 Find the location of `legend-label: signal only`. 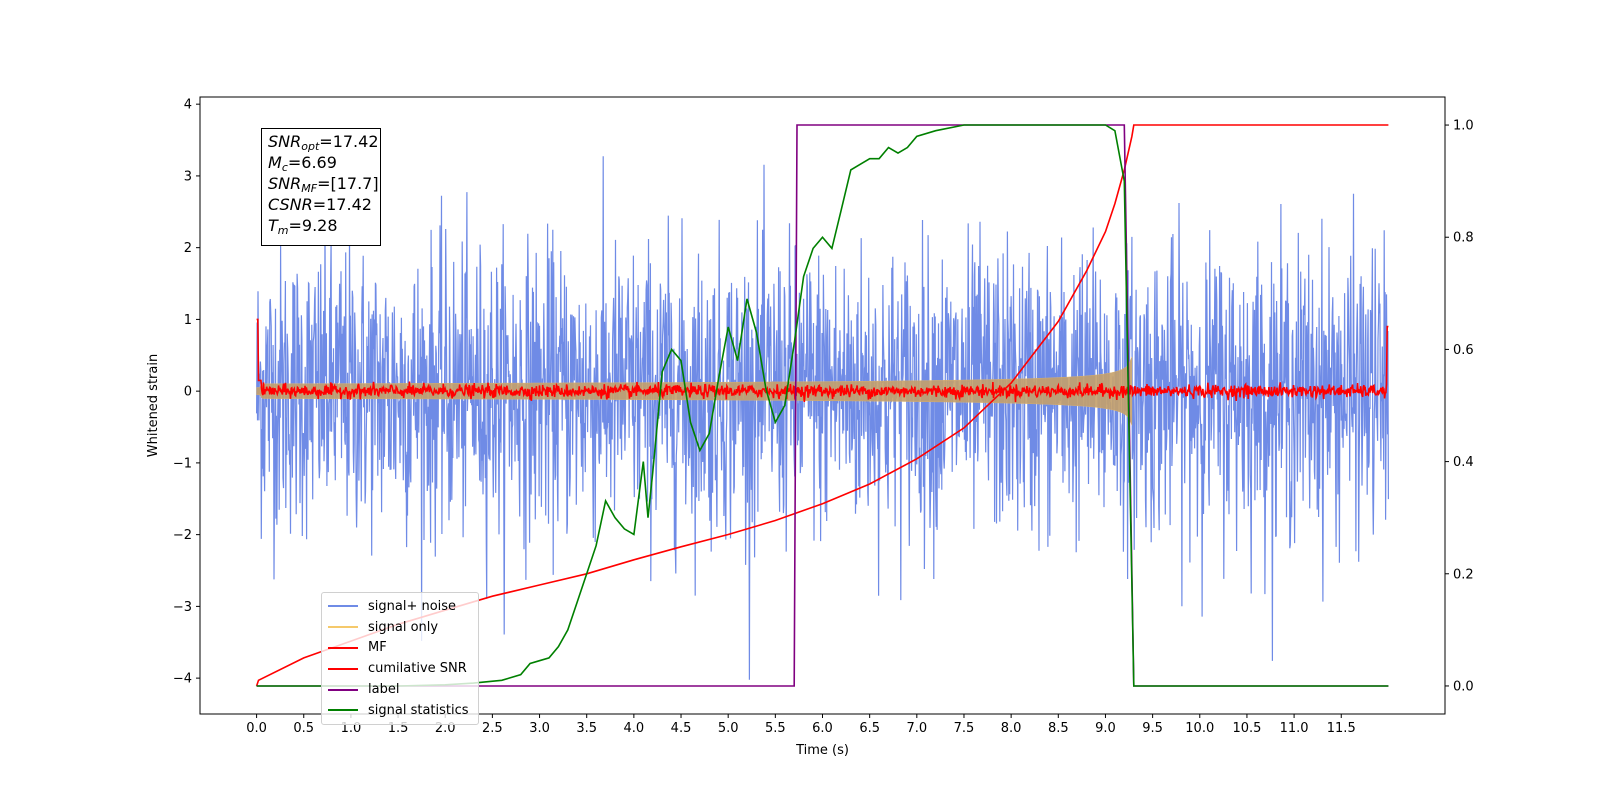

legend-label: signal only is located at coordinates (403, 627).